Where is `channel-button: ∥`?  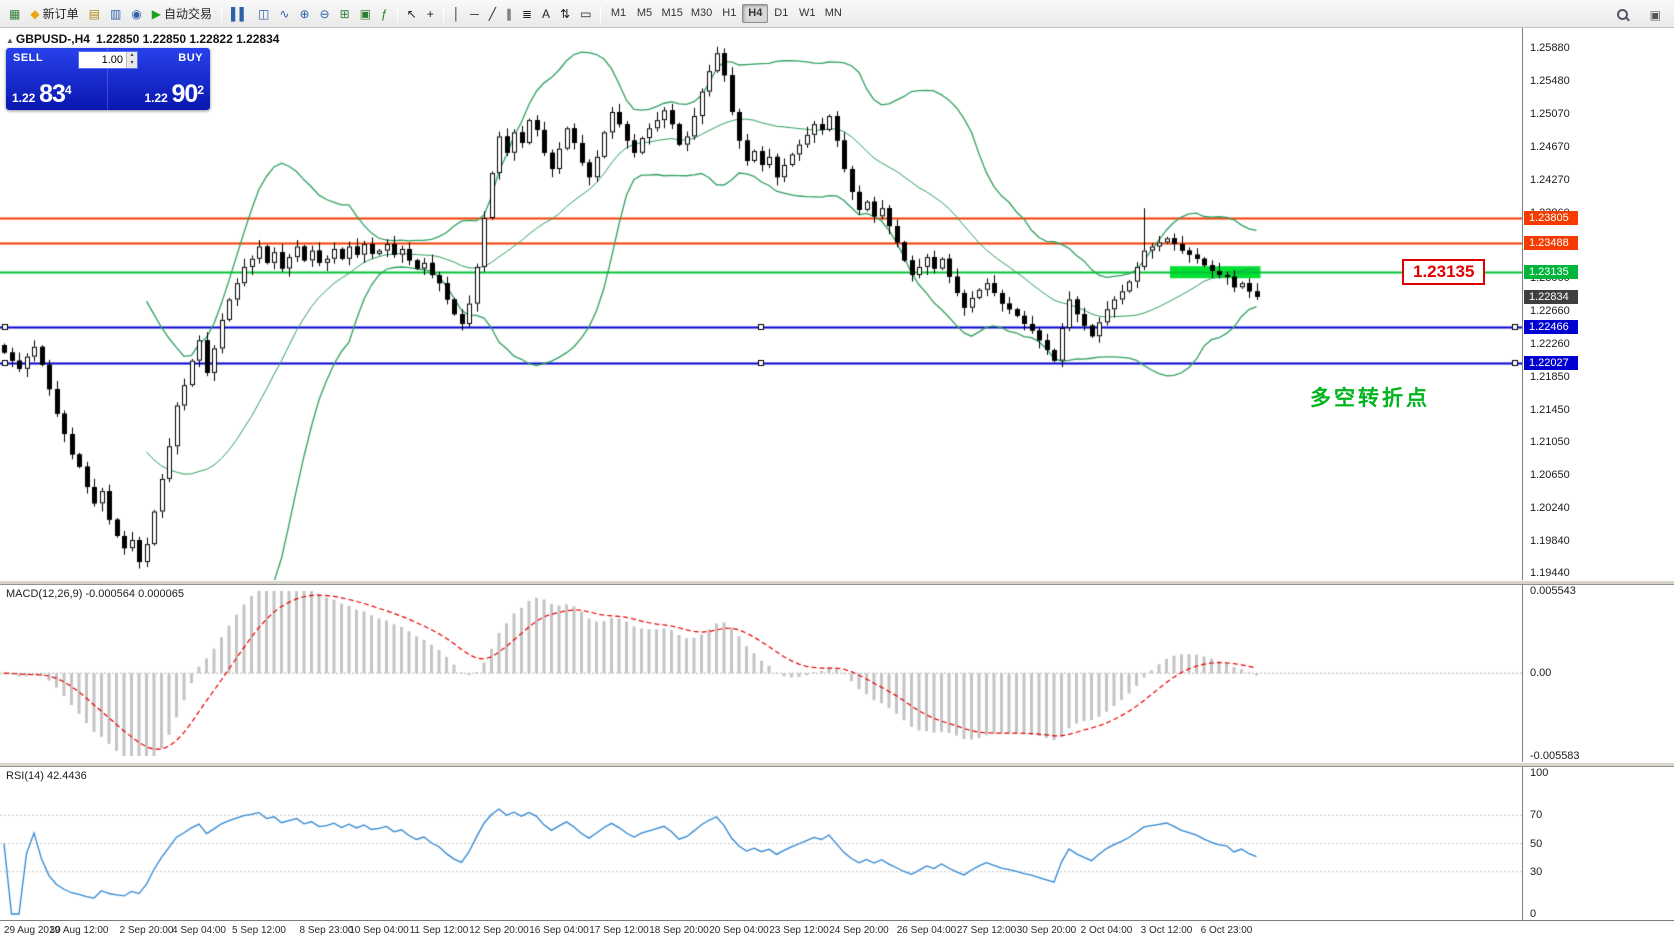
channel-button: ∥ is located at coordinates (509, 13).